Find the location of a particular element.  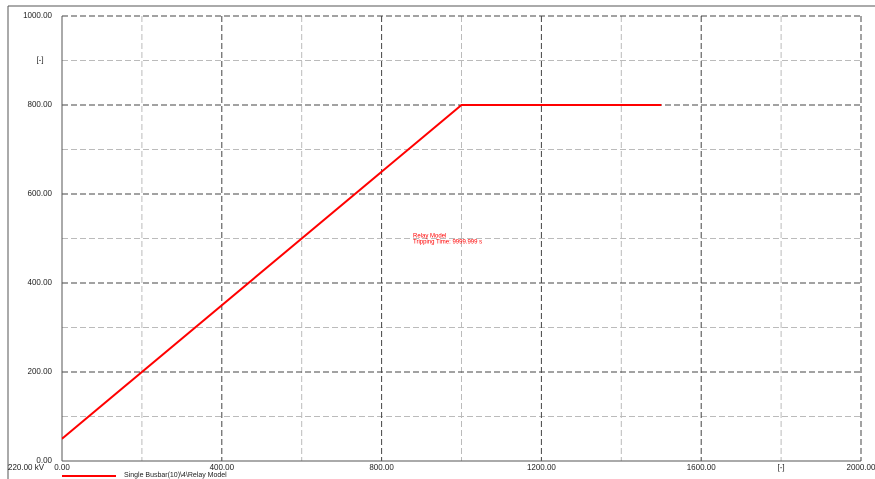

x-tick-label: 1600.00 is located at coordinates (701, 467).